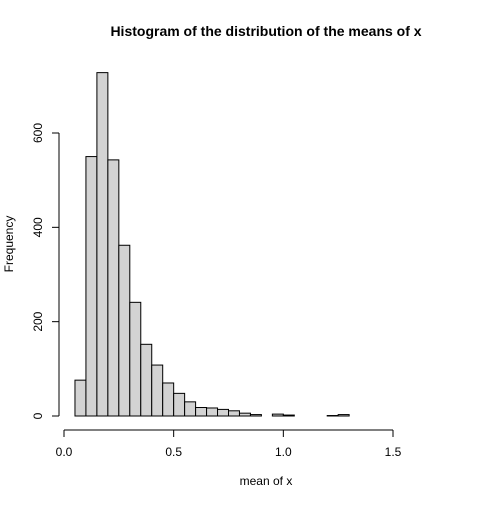 Image resolution: width=504 pixels, height=509 pixels. What do you see at coordinates (229, 444) in the screenshot?
I see `x-axis: 0.0 0.5 1.0 1.5` at bounding box center [229, 444].